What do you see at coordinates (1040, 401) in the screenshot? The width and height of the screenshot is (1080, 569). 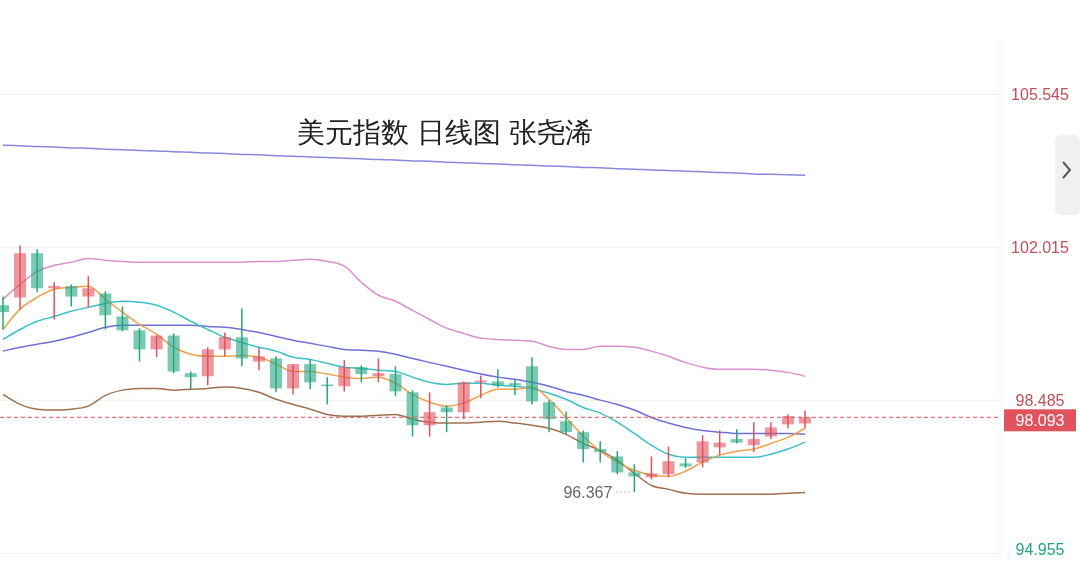 I see `y-tick-label: 98.485` at bounding box center [1040, 401].